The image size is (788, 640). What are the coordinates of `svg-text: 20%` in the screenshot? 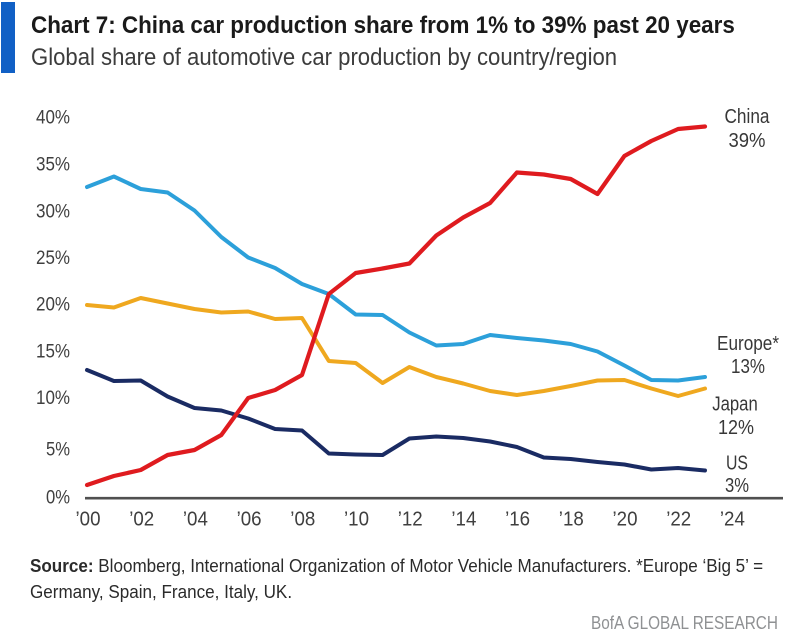 It's located at (53, 305).